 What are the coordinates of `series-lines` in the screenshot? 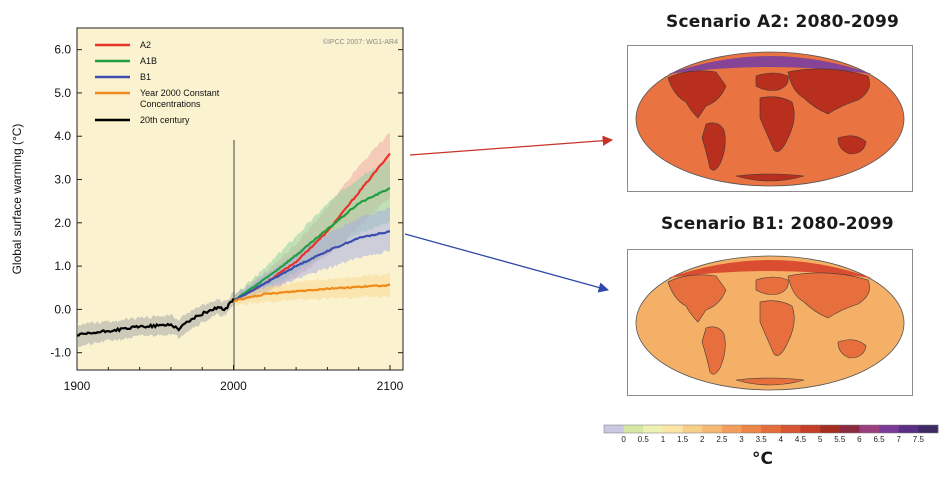 It's located at (234, 244).